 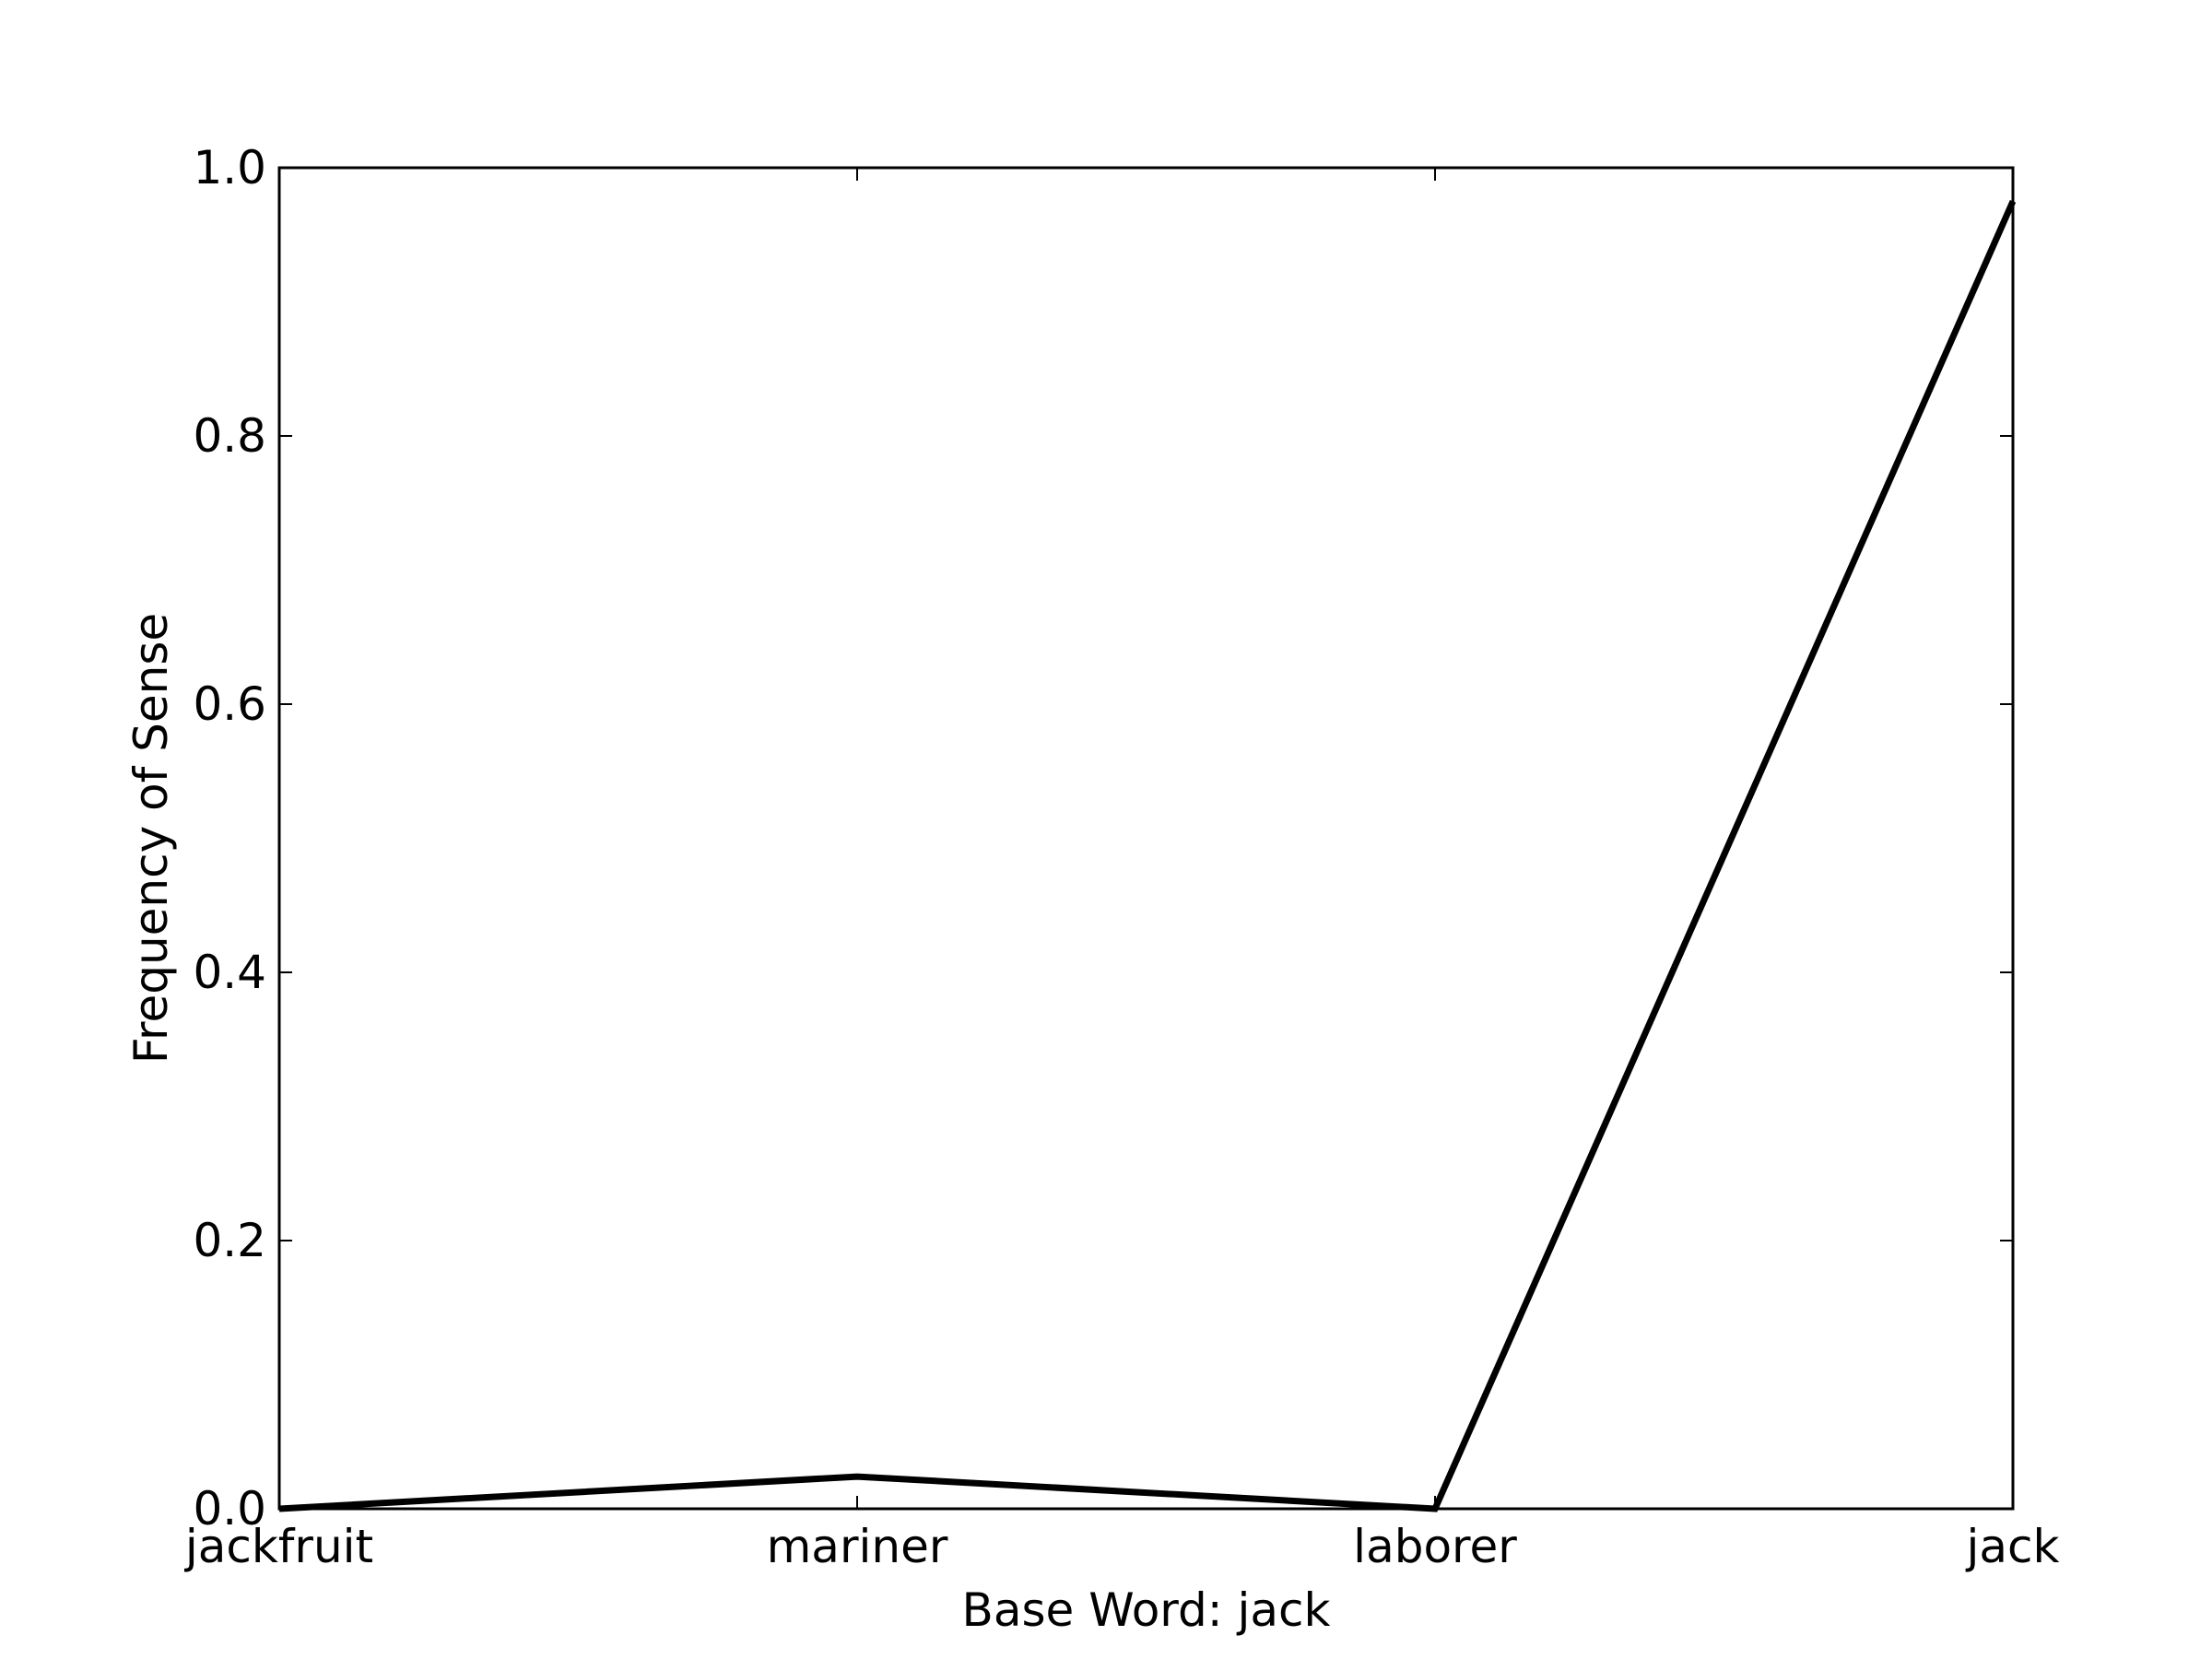 What do you see at coordinates (278, 1546) in the screenshot?
I see `x-tick-label: jackfruit` at bounding box center [278, 1546].